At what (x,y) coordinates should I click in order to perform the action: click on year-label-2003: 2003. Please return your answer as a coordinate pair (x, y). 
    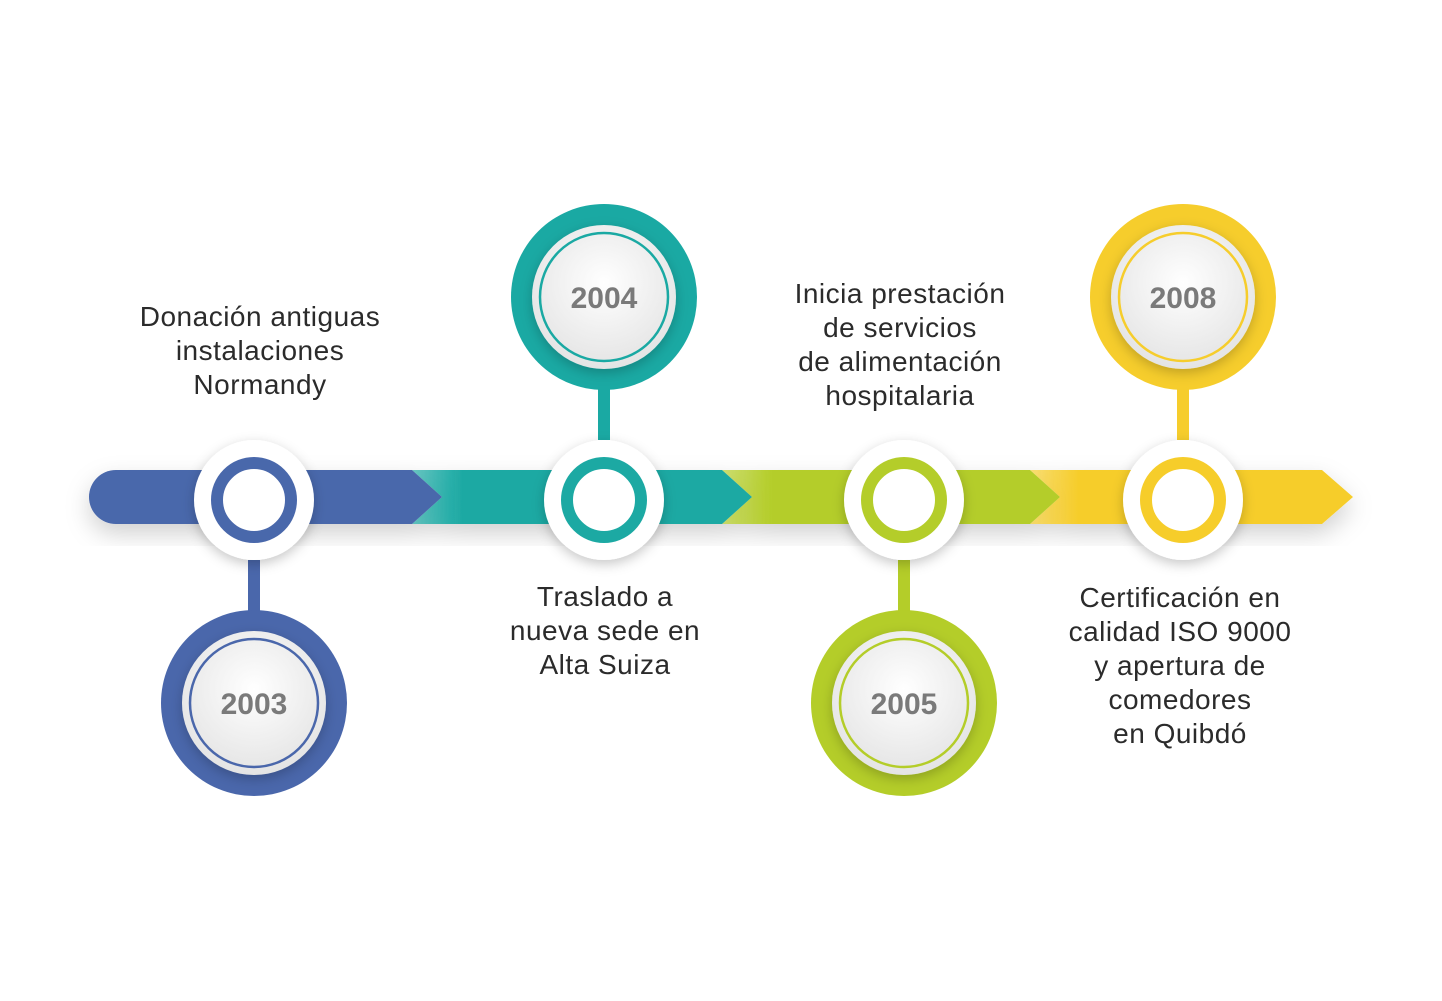
    Looking at the image, I should click on (254, 704).